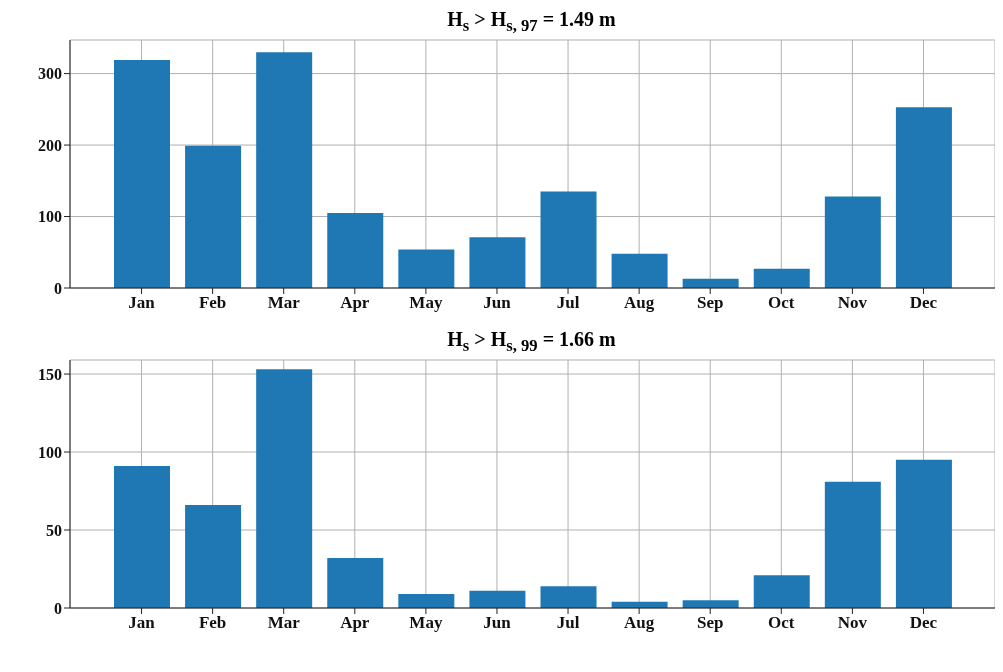 This screenshot has height=672, width=1003. What do you see at coordinates (50, 74) in the screenshot?
I see `y-tick-label: 300` at bounding box center [50, 74].